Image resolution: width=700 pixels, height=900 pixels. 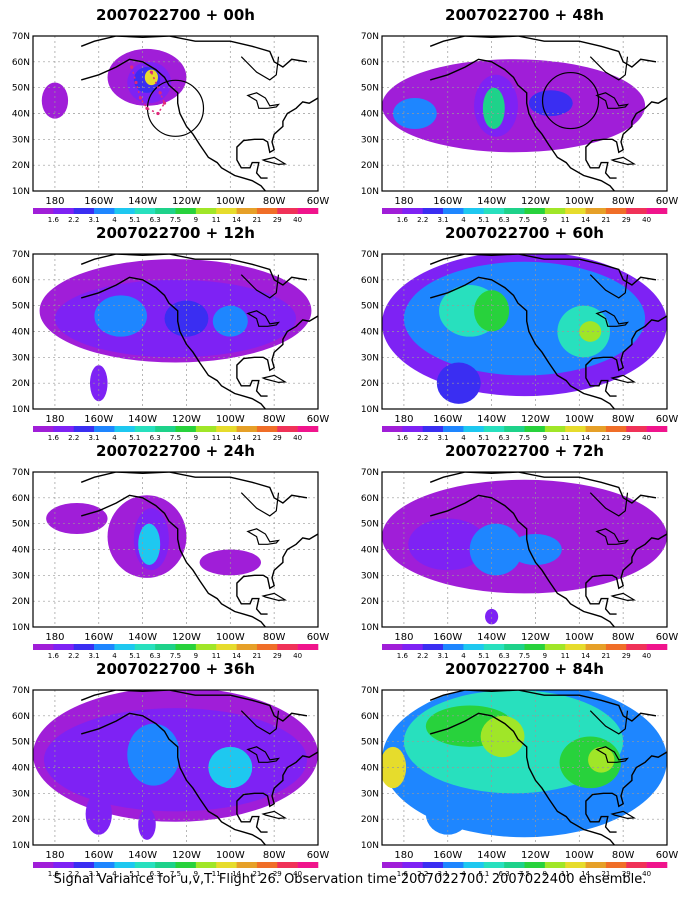 What do you see at coordinates (667, 855) in the screenshot?
I see `lon-tick-label: 60W` at bounding box center [667, 855].